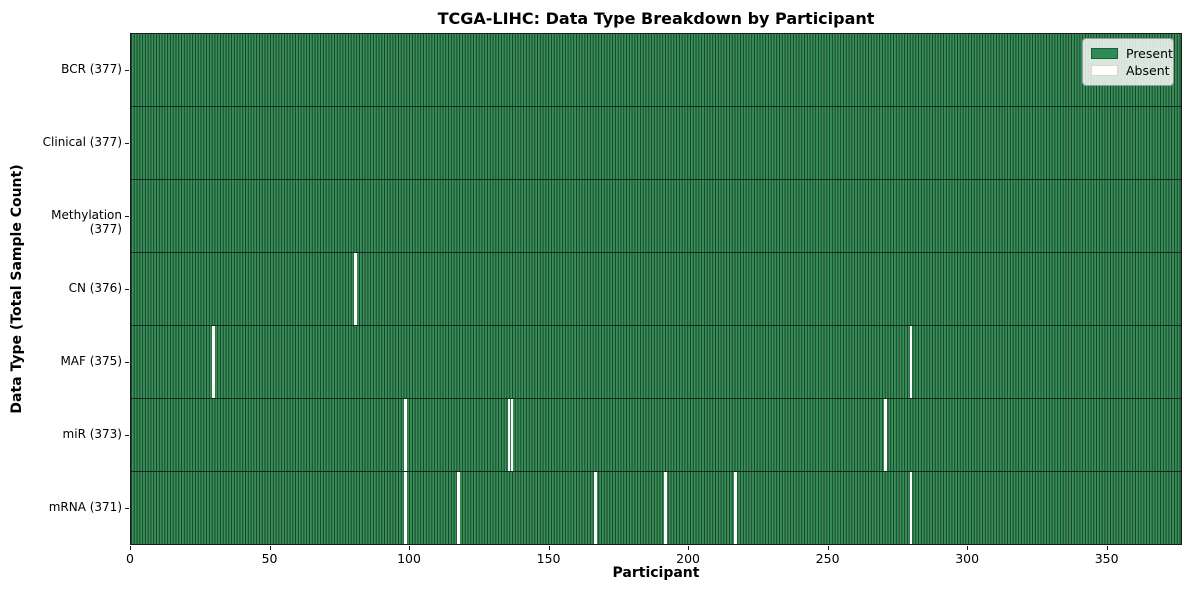  What do you see at coordinates (130, 558) in the screenshot?
I see `x-tick-label: 0` at bounding box center [130, 558].